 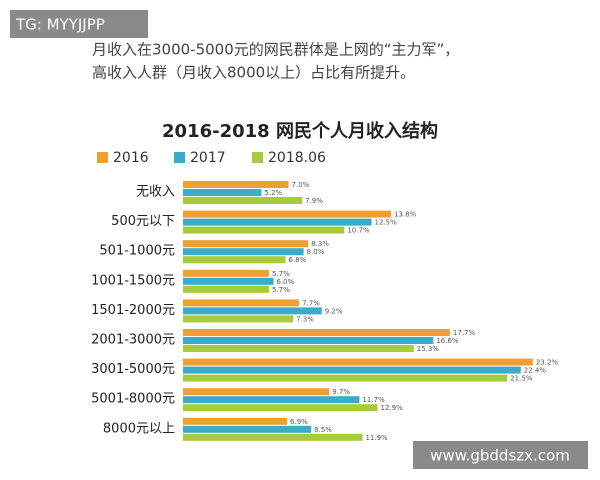 I want to click on value-label: 11.7%, so click(x=373, y=400).